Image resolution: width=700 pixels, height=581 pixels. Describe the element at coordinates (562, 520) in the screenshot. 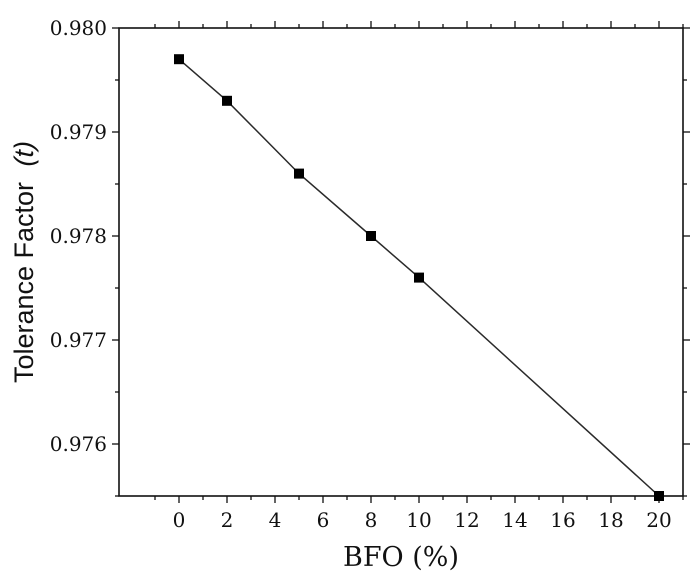

I see `x-tick-label: 16` at that location.